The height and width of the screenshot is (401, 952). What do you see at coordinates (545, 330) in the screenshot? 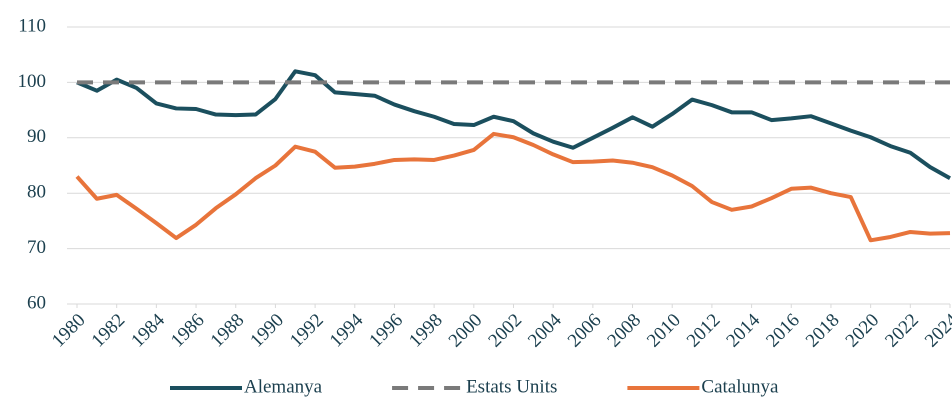
I see `x-tick-label: 2004` at bounding box center [545, 330].